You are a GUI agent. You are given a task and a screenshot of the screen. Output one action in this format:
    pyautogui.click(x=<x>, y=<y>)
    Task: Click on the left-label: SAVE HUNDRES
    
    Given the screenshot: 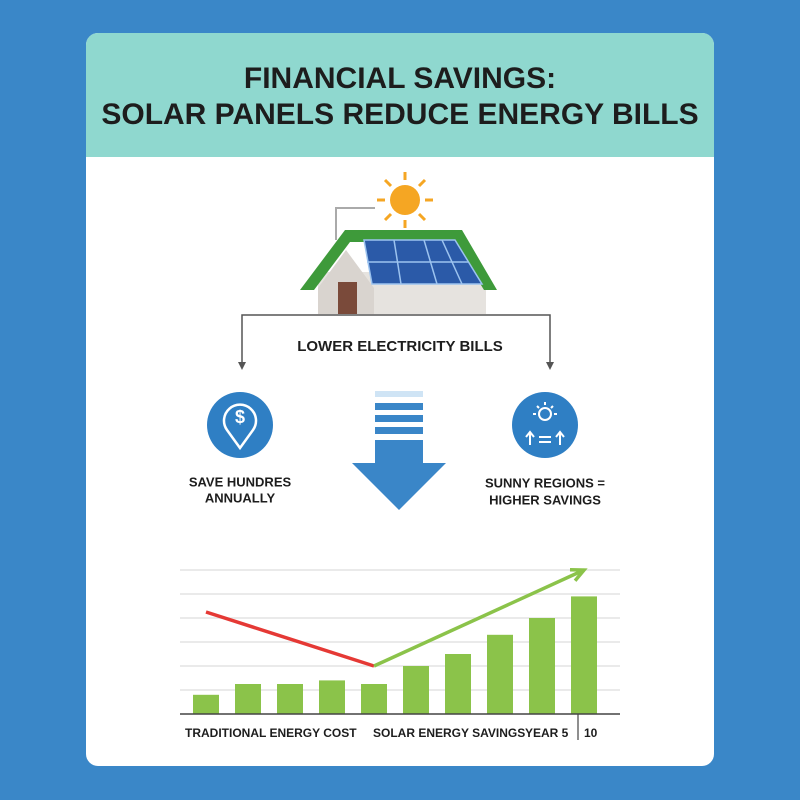 What is the action you would take?
    pyautogui.click(x=240, y=481)
    